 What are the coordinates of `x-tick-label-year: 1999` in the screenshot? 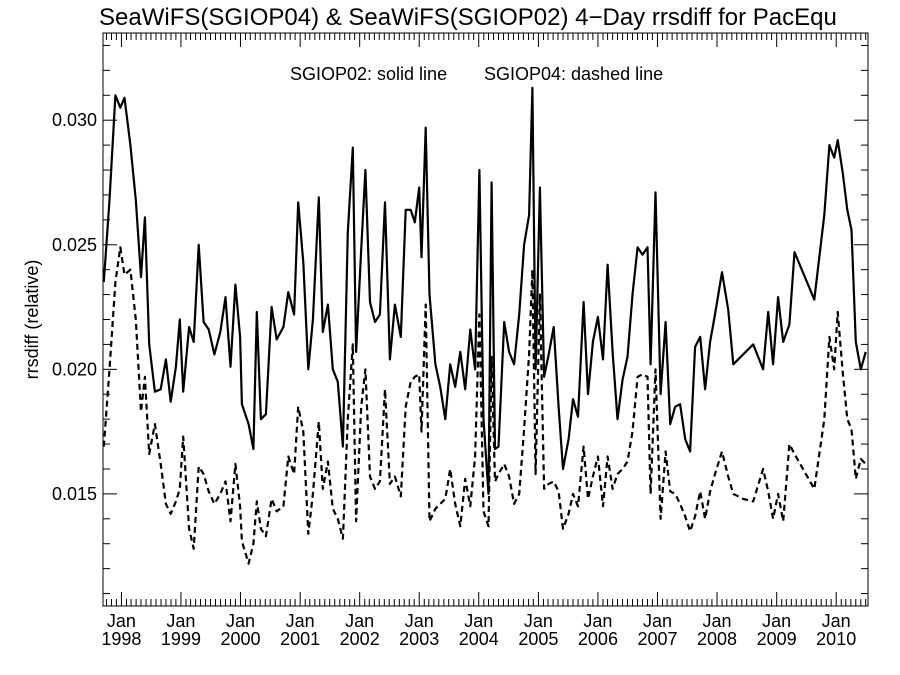 It's located at (181, 639).